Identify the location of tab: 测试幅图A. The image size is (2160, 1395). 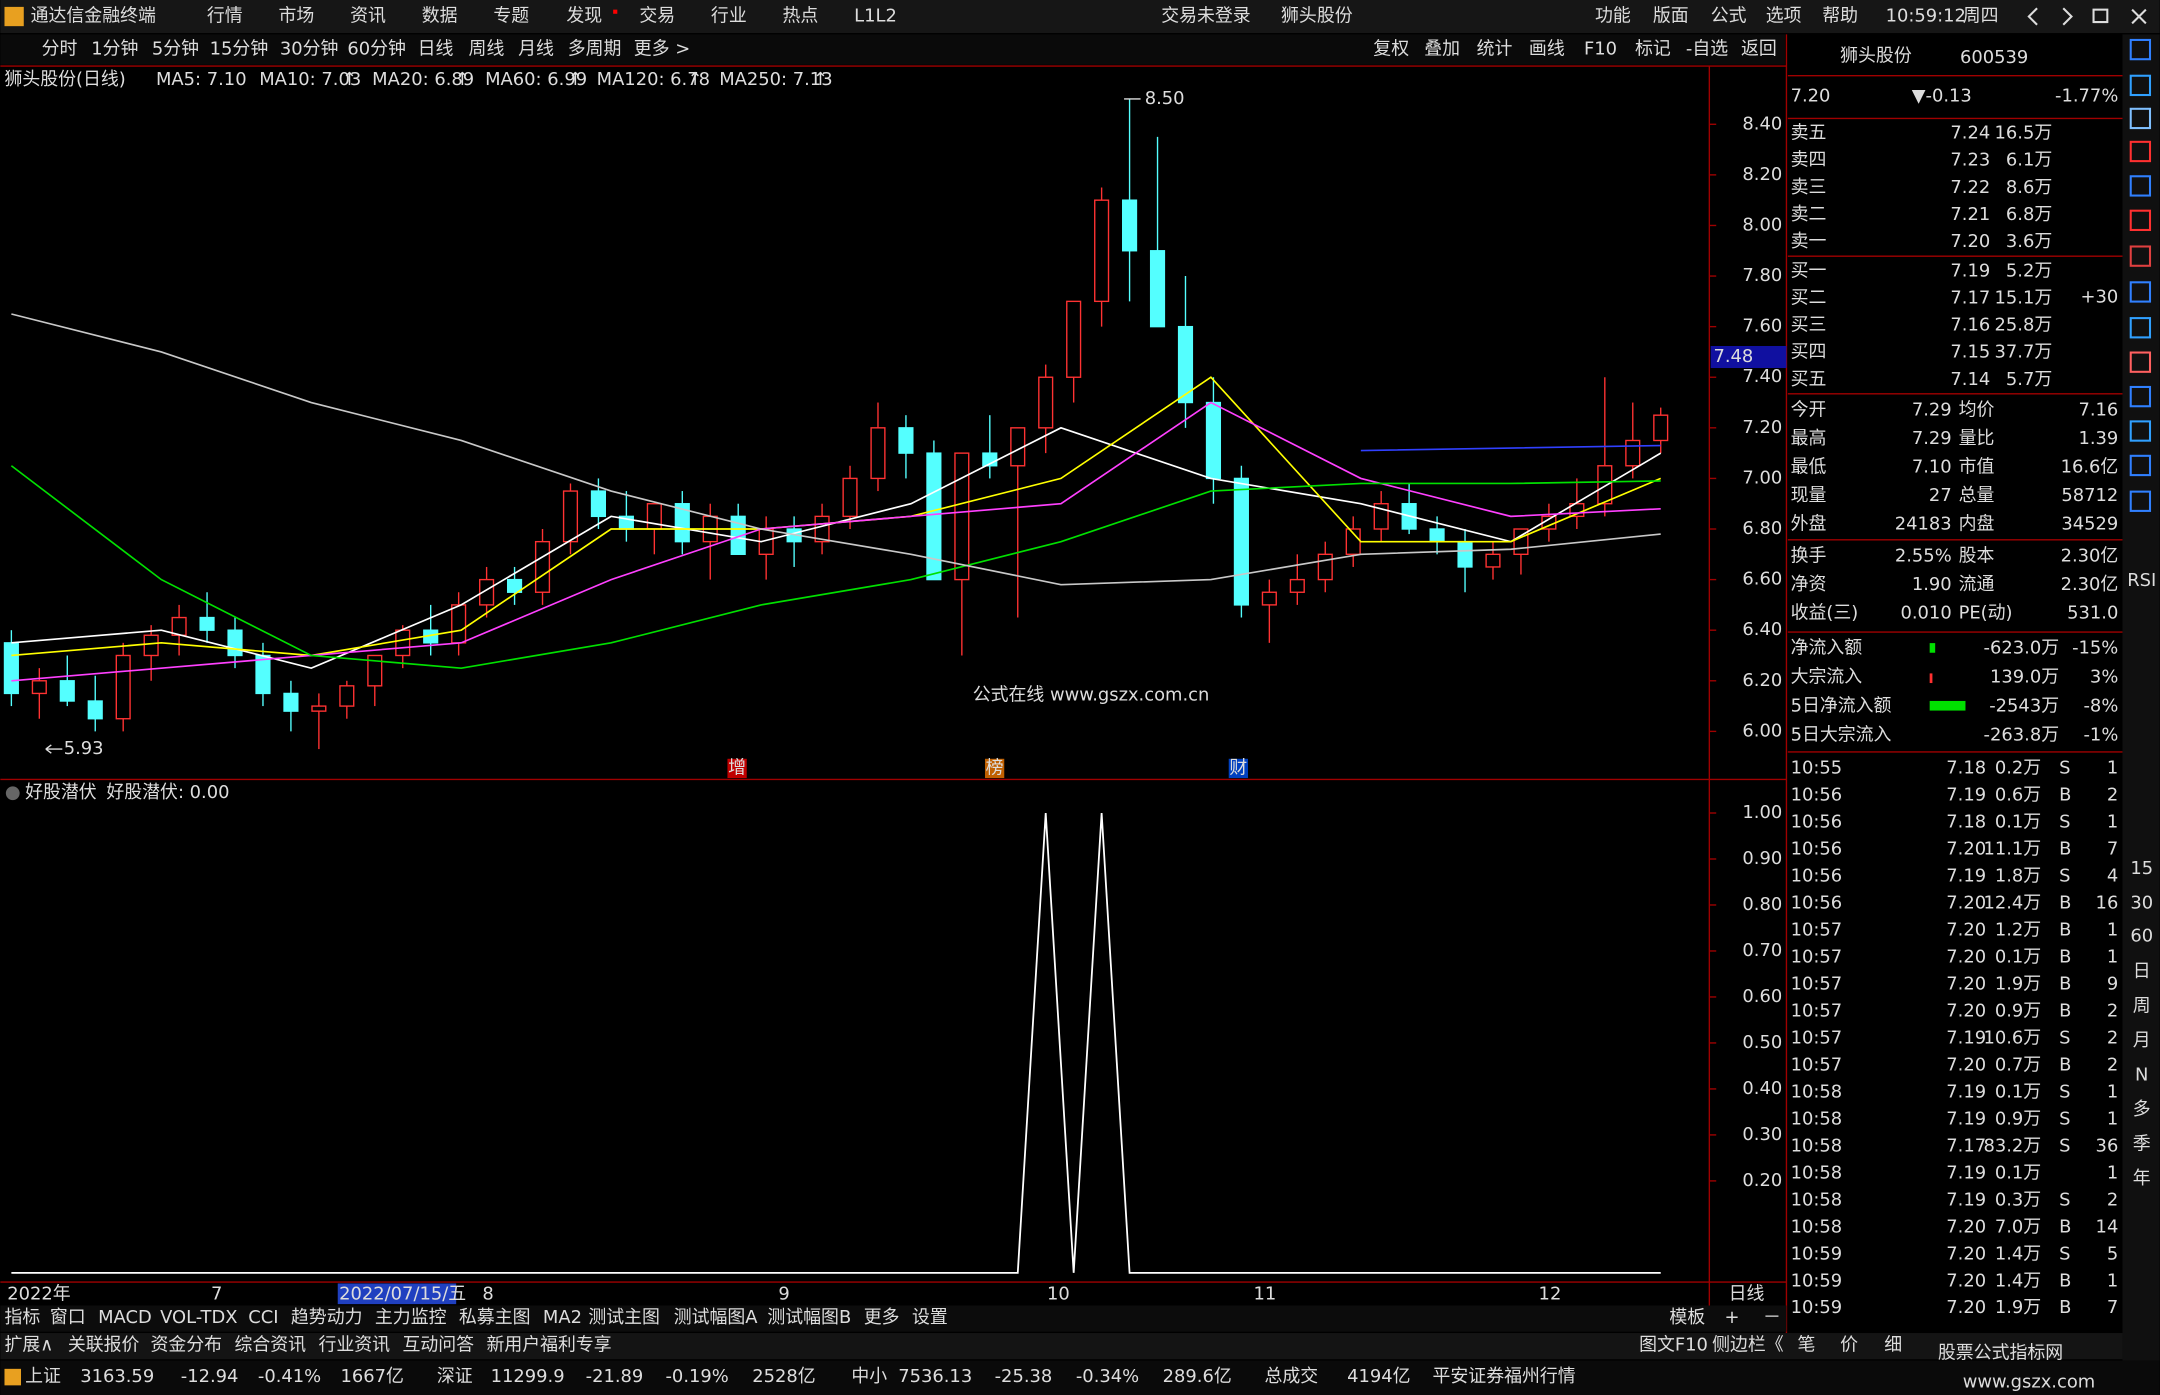
(716, 1317).